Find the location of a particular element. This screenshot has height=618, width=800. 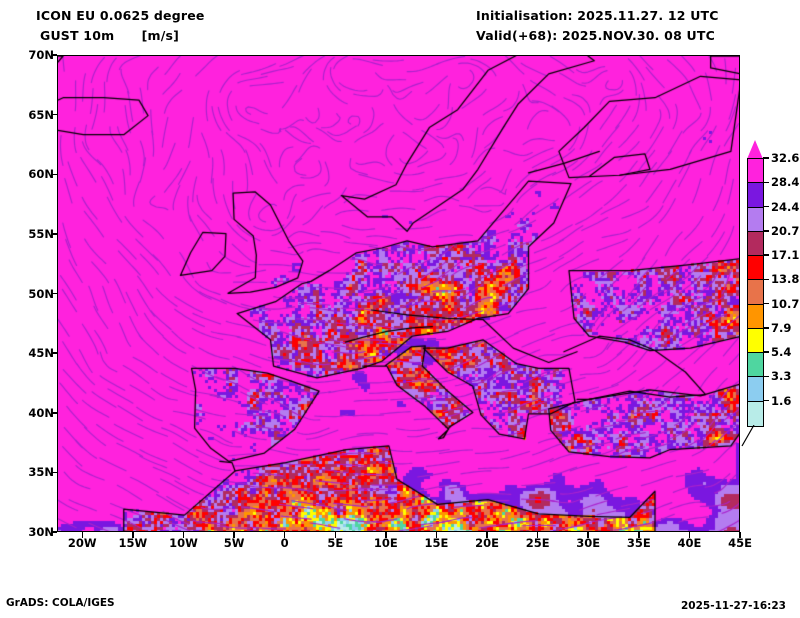

colorbar-label: 28.4 is located at coordinates (785, 182).